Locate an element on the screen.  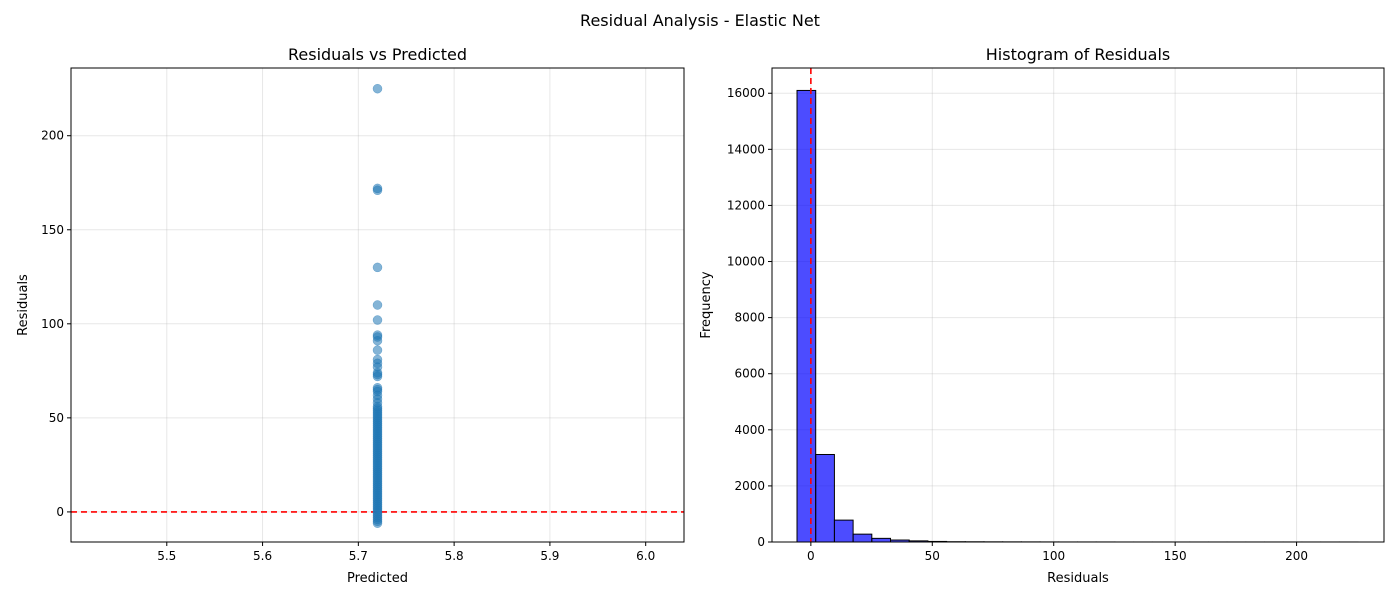
histogram-x-tick-label: 0 is located at coordinates (811, 556).